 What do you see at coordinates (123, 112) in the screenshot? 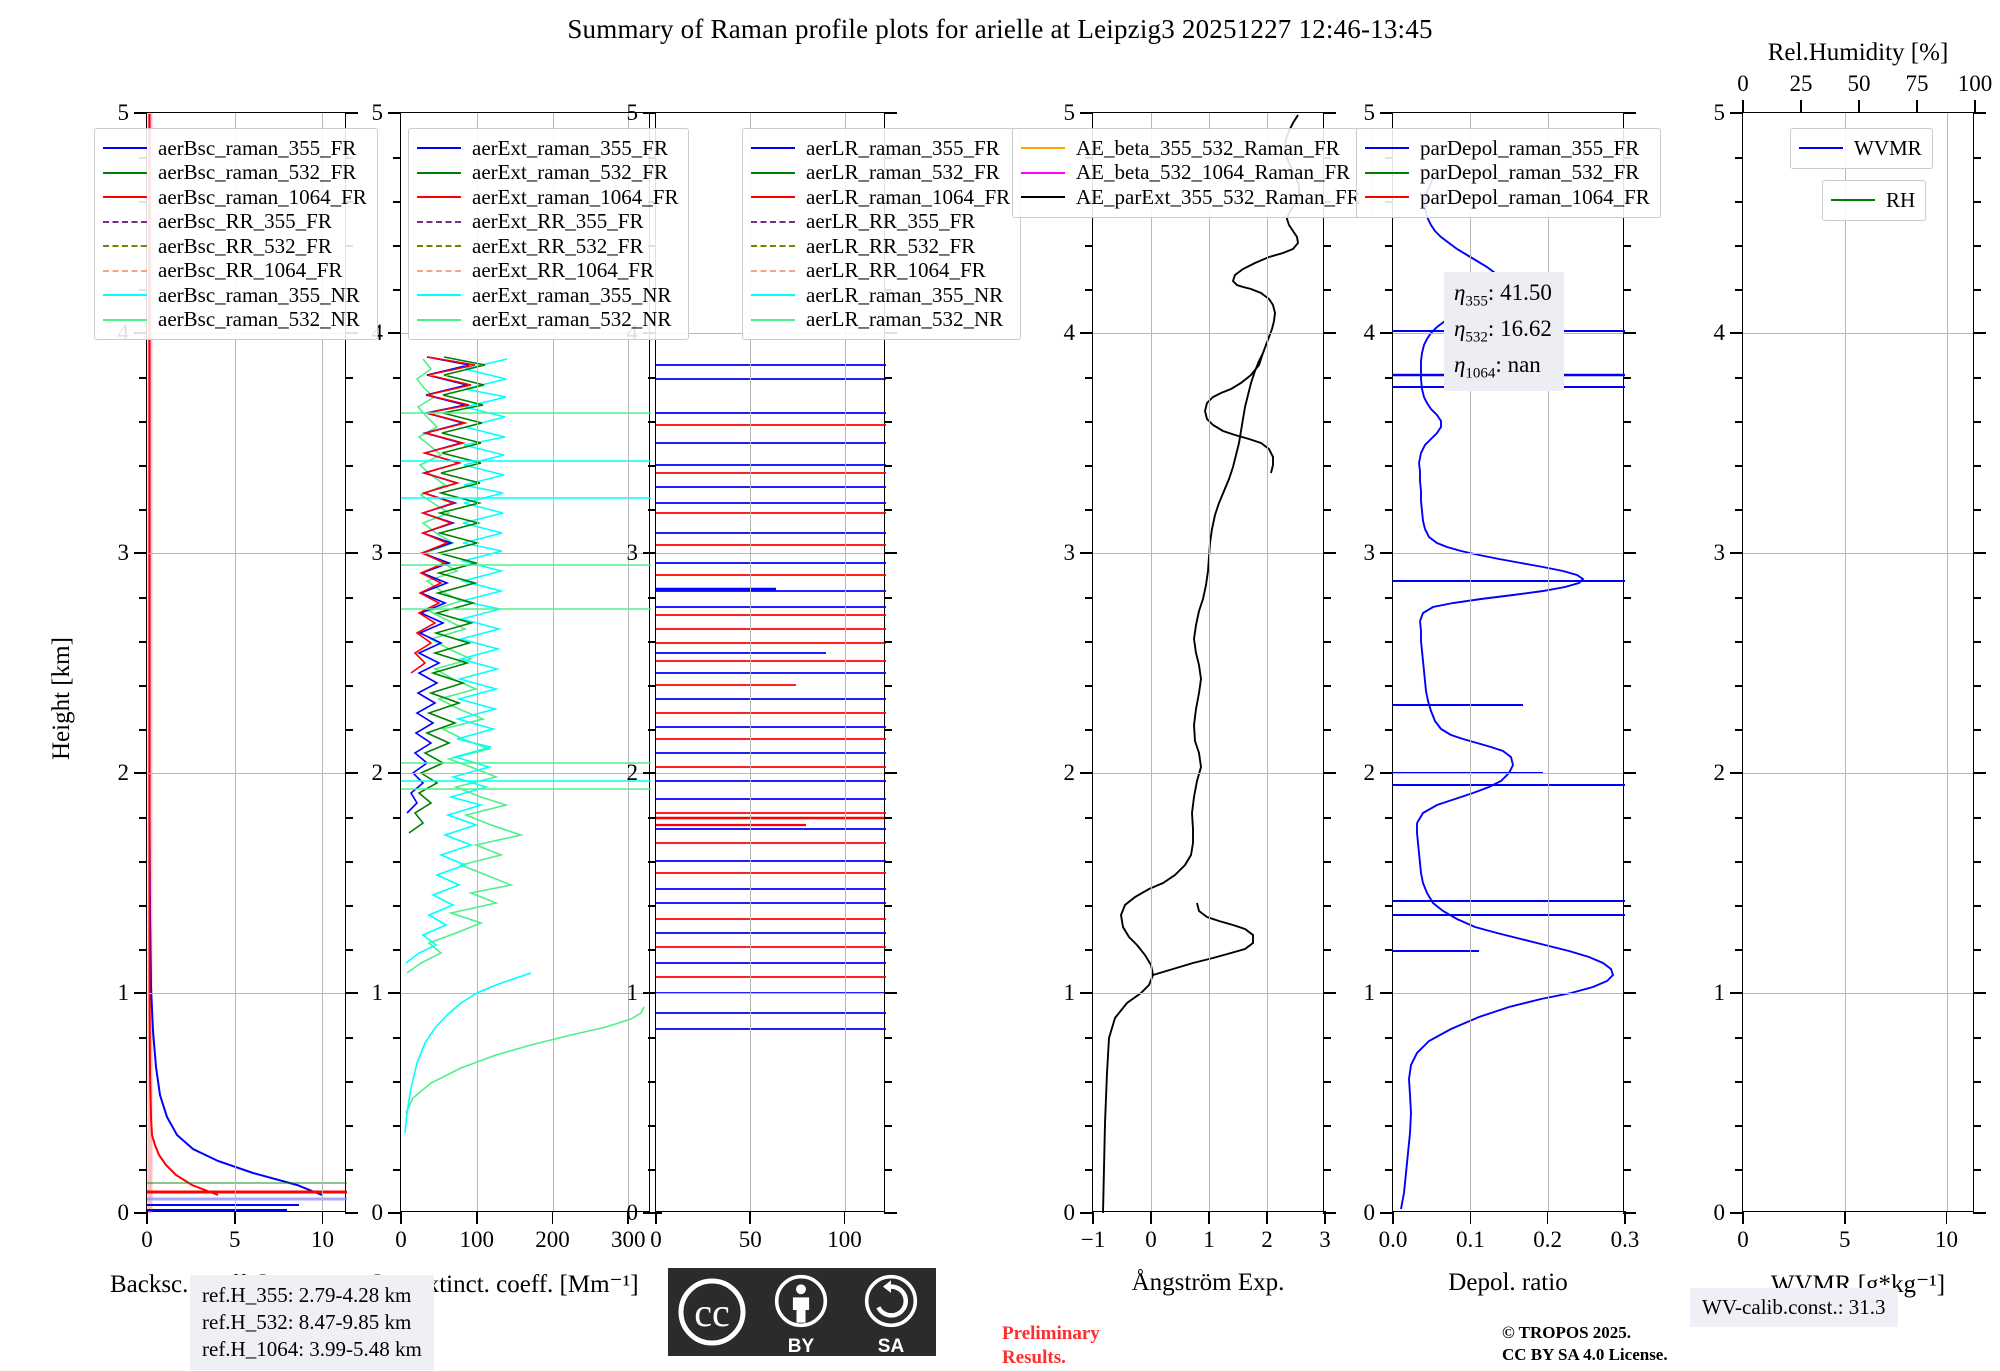
I see `y-tick-label: 5` at bounding box center [123, 112].